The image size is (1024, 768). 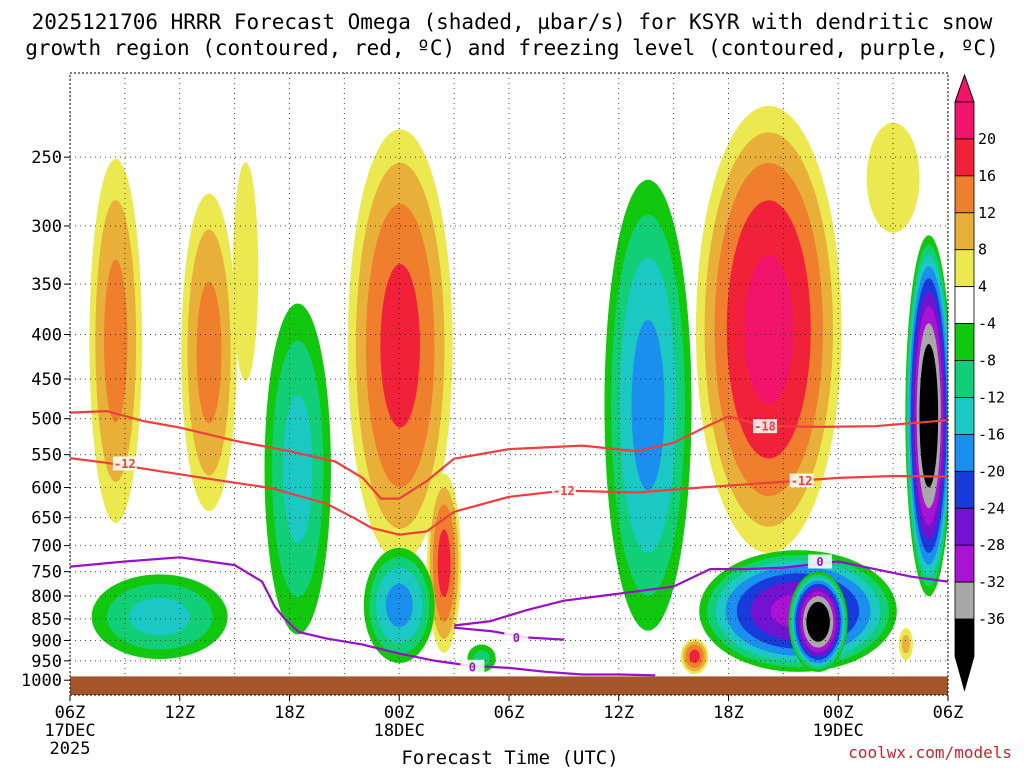 I want to click on x-tick-label-48: 06Z, so click(x=948, y=713).